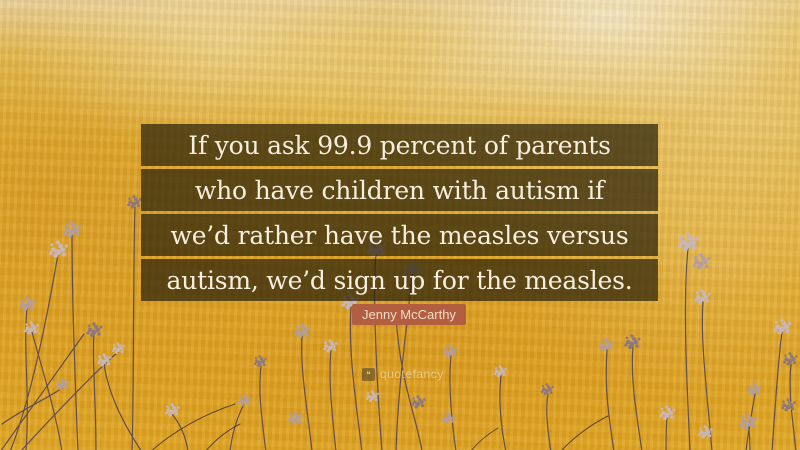 This screenshot has height=450, width=800. I want to click on quotefancy-watermark: ❝ quotefancy, so click(403, 374).